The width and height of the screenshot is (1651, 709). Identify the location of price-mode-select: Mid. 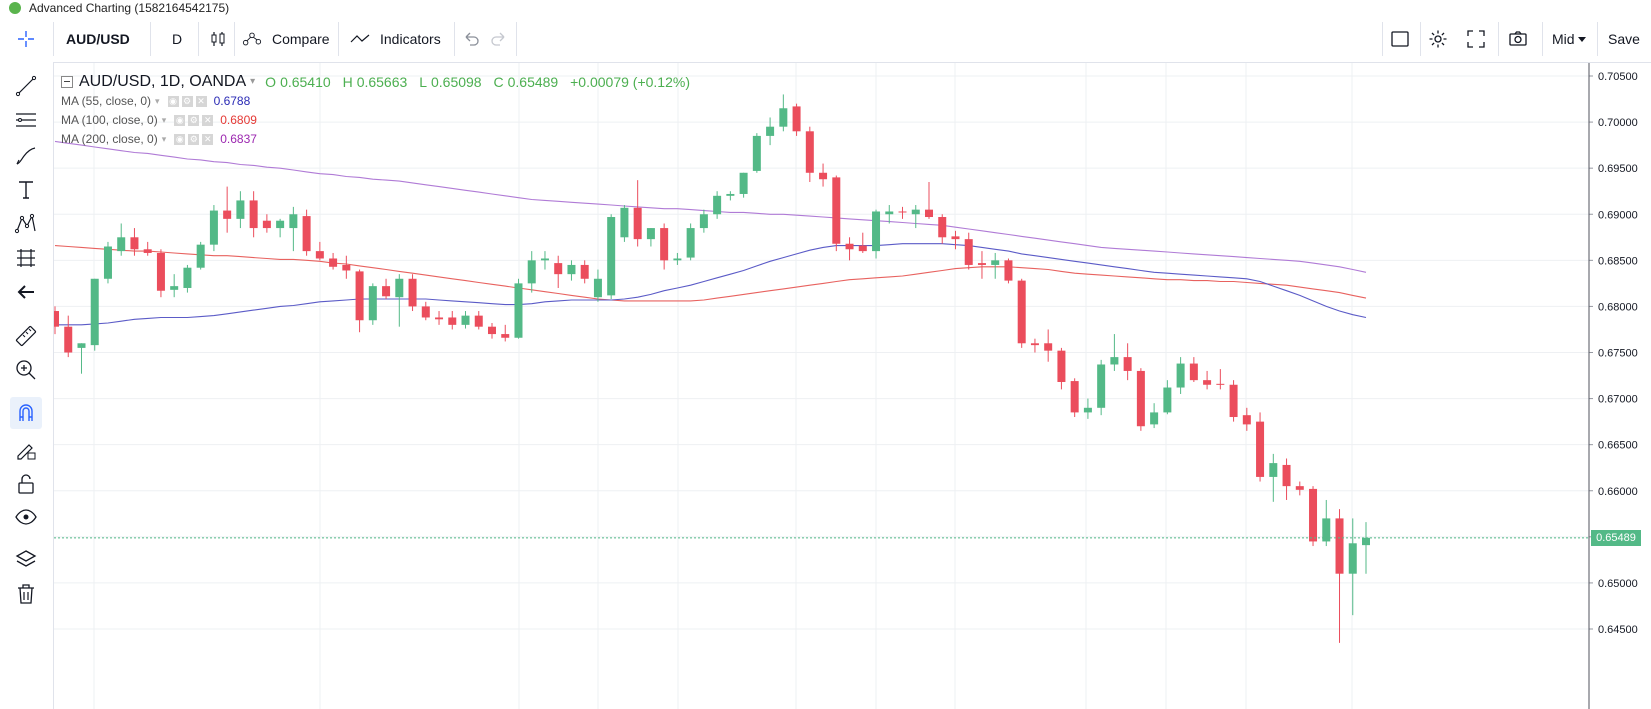
(1563, 39).